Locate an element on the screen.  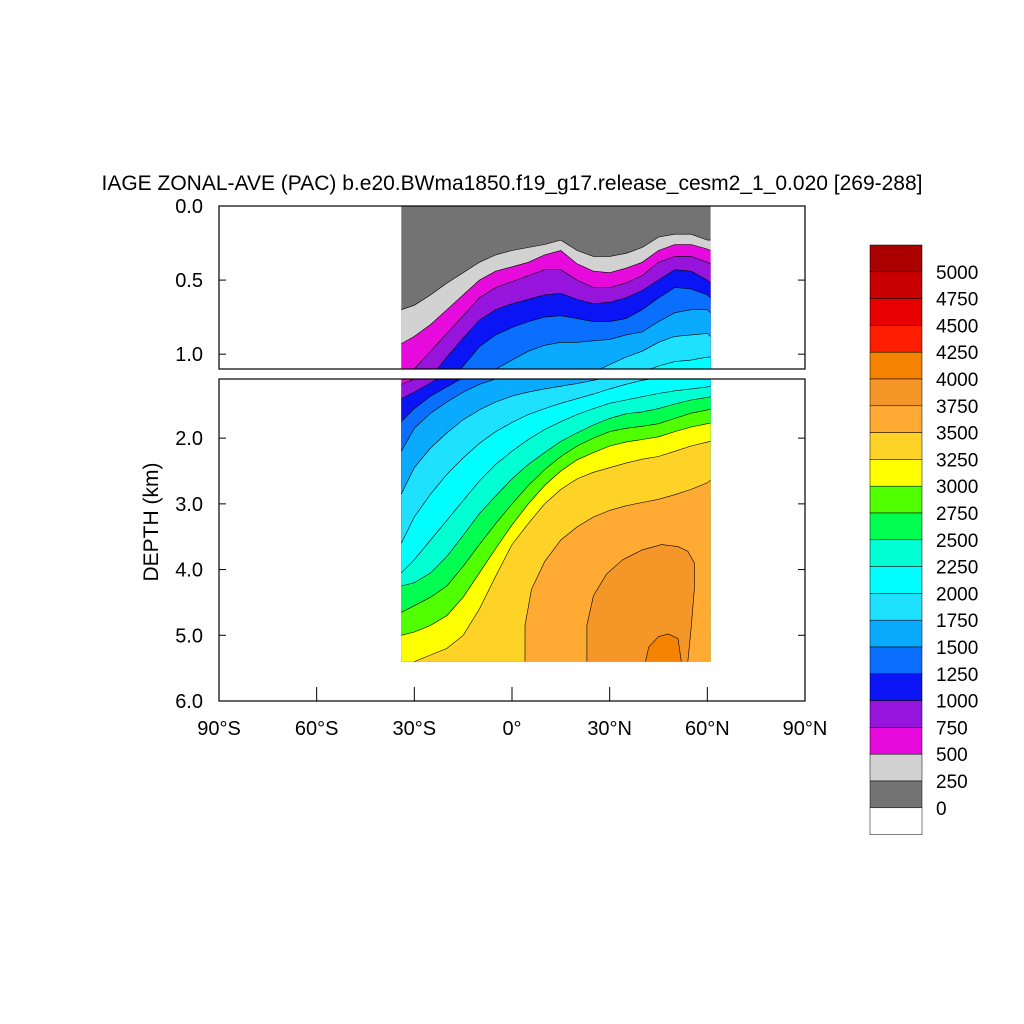
colorbar-label: 0 is located at coordinates (941, 809).